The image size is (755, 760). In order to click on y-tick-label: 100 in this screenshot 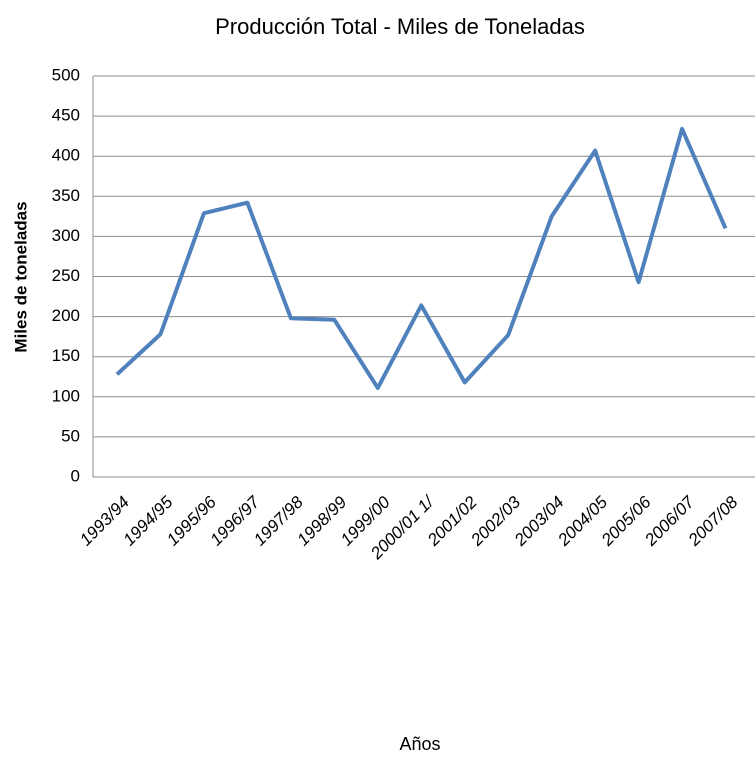, I will do `click(66, 395)`.